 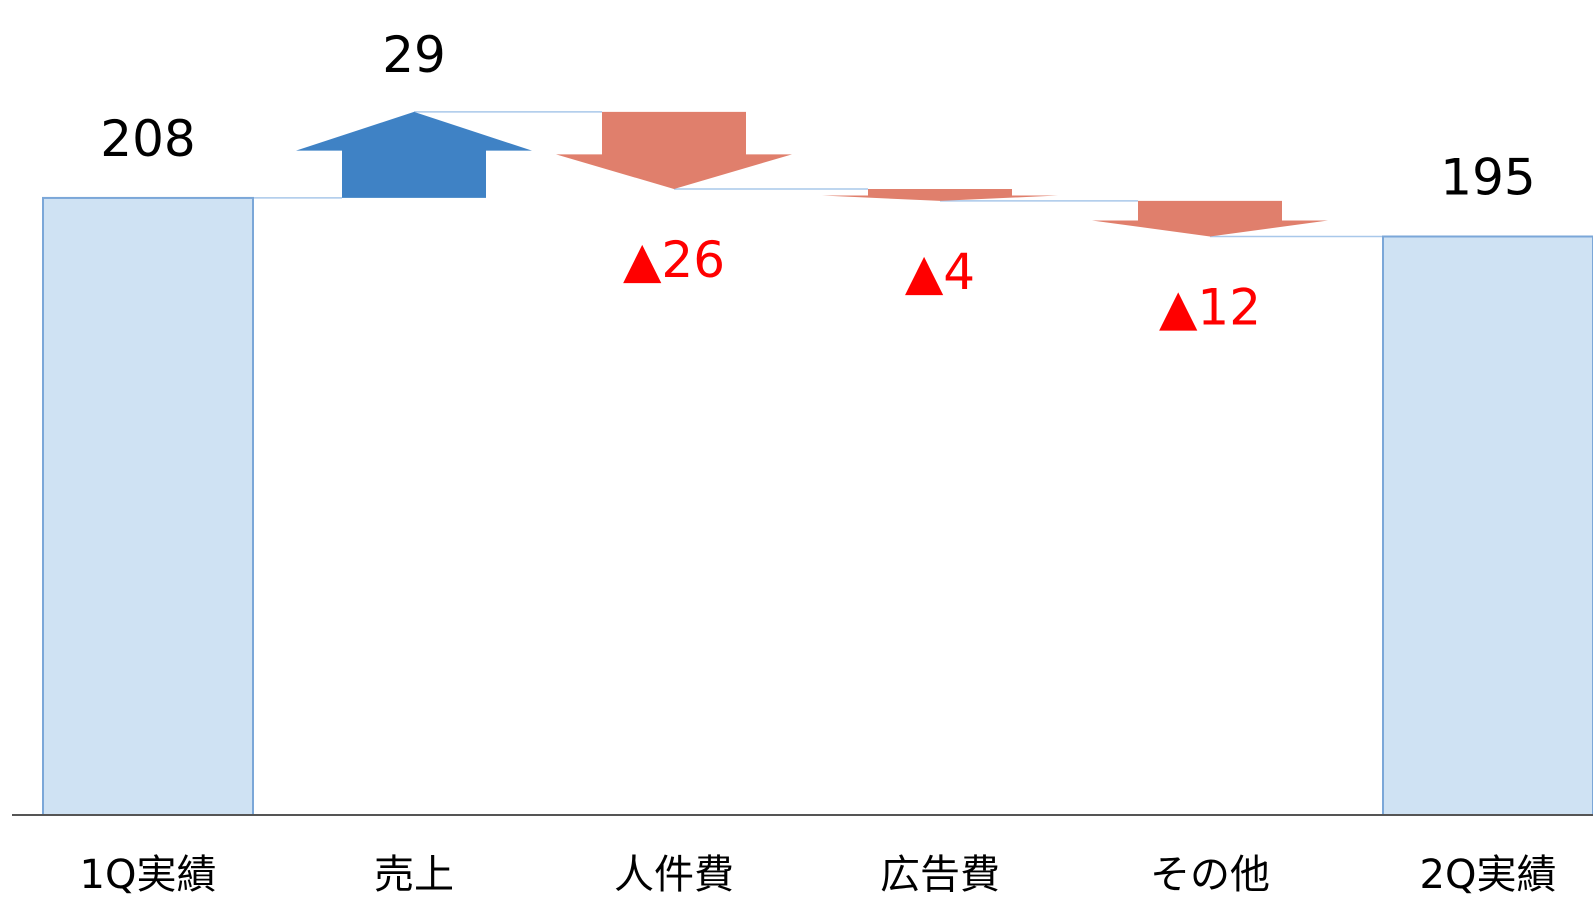 I want to click on bar-1-total, so click(x=148, y=506).